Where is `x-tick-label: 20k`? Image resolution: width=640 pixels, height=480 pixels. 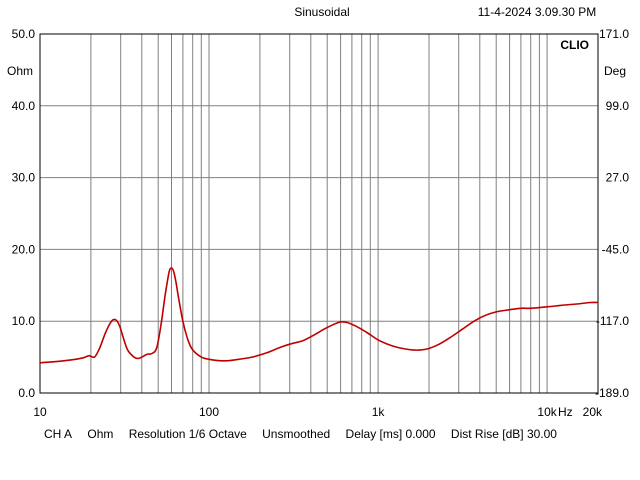 x-tick-label: 20k is located at coordinates (593, 412).